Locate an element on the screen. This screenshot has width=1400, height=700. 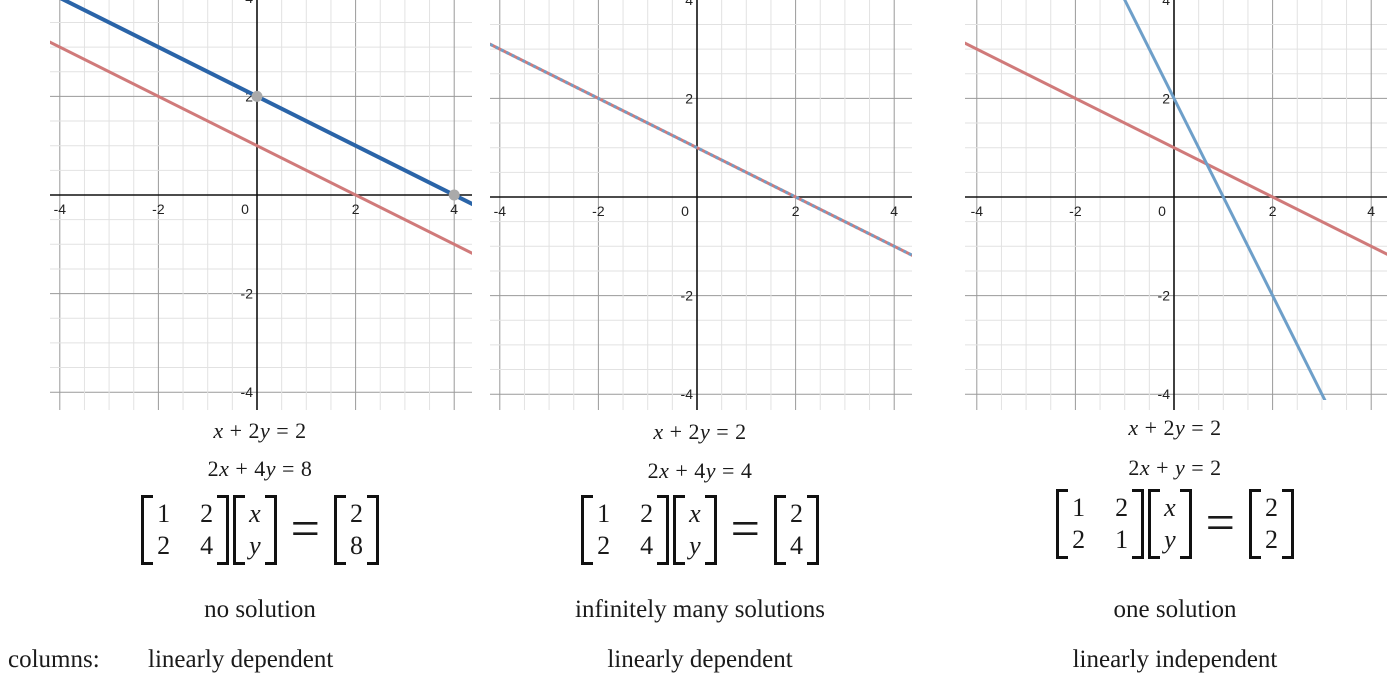
solution-verdict: infinitely many solutions is located at coordinates (700, 609).